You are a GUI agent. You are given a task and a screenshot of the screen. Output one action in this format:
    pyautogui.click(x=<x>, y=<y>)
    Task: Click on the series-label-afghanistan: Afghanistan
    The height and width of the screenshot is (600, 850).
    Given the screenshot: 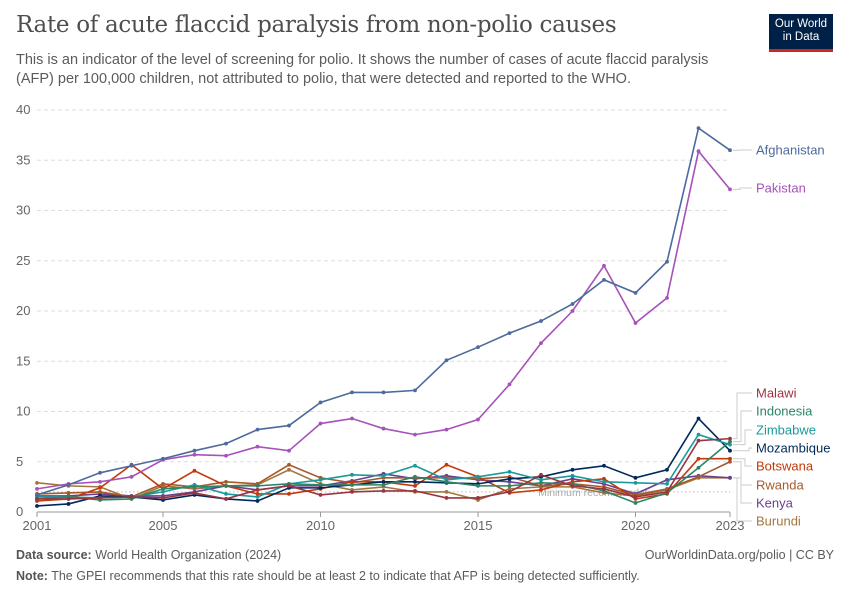 What is the action you would take?
    pyautogui.click(x=790, y=150)
    